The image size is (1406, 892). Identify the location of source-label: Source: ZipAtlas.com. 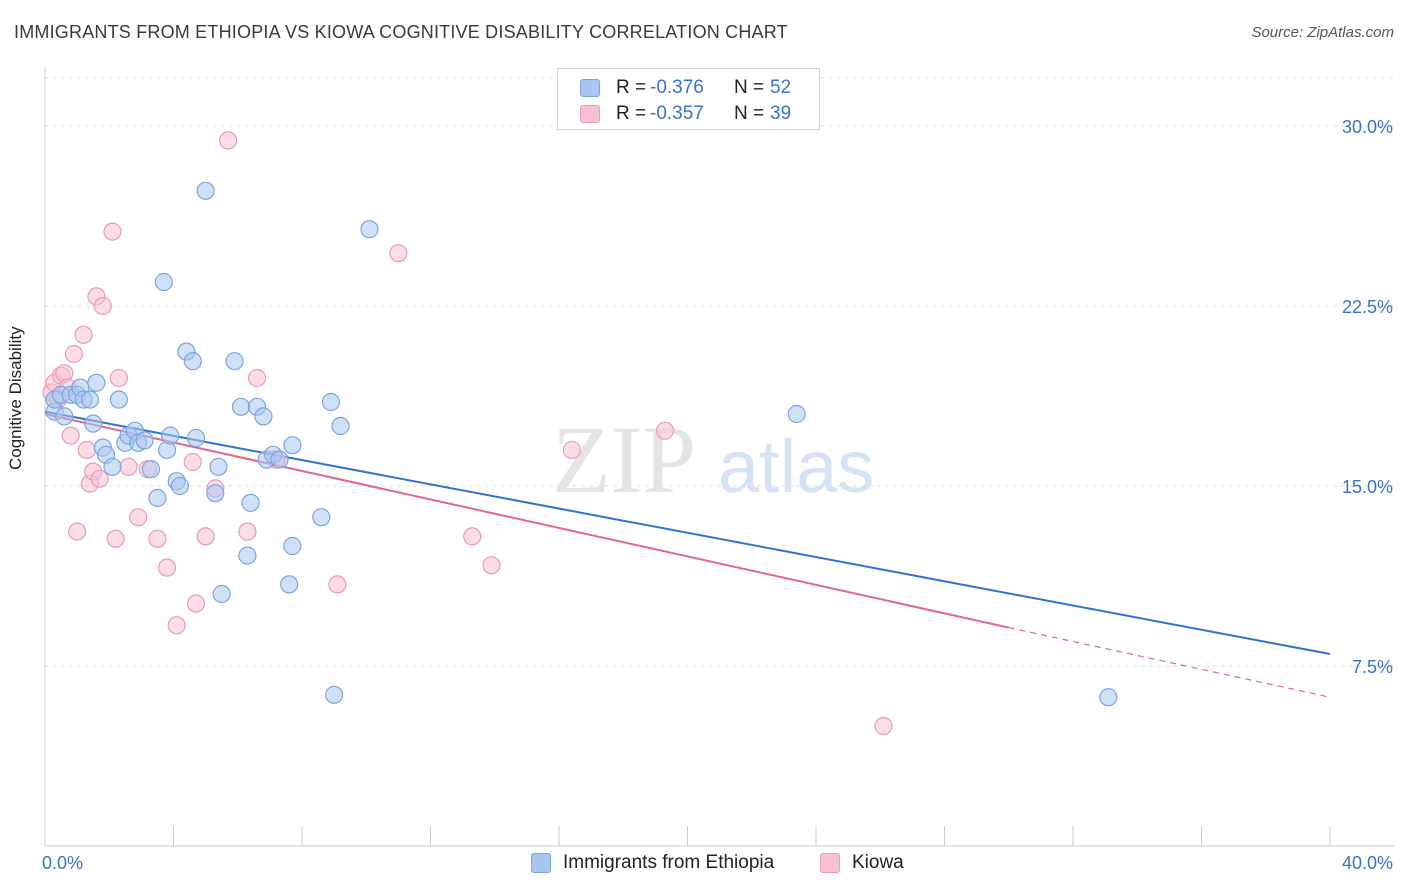
(1322, 32).